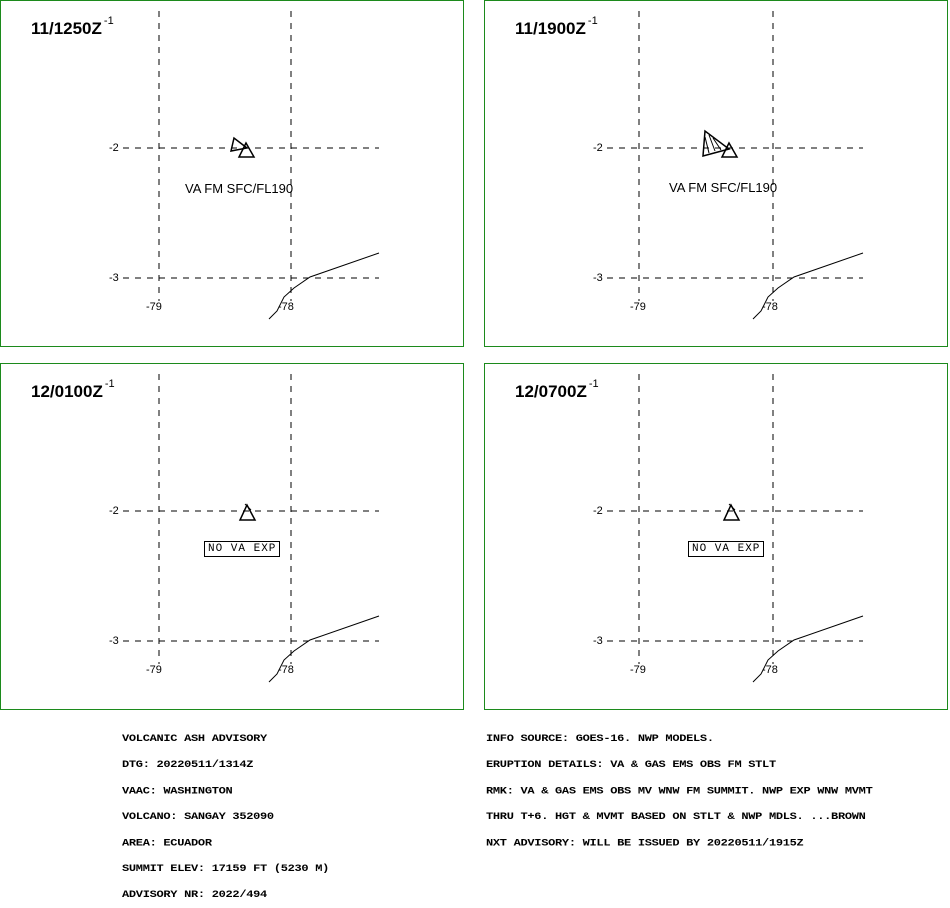 This screenshot has height=908, width=950. I want to click on advisory-line: DTG: 20220511/1314Z, so click(188, 764).